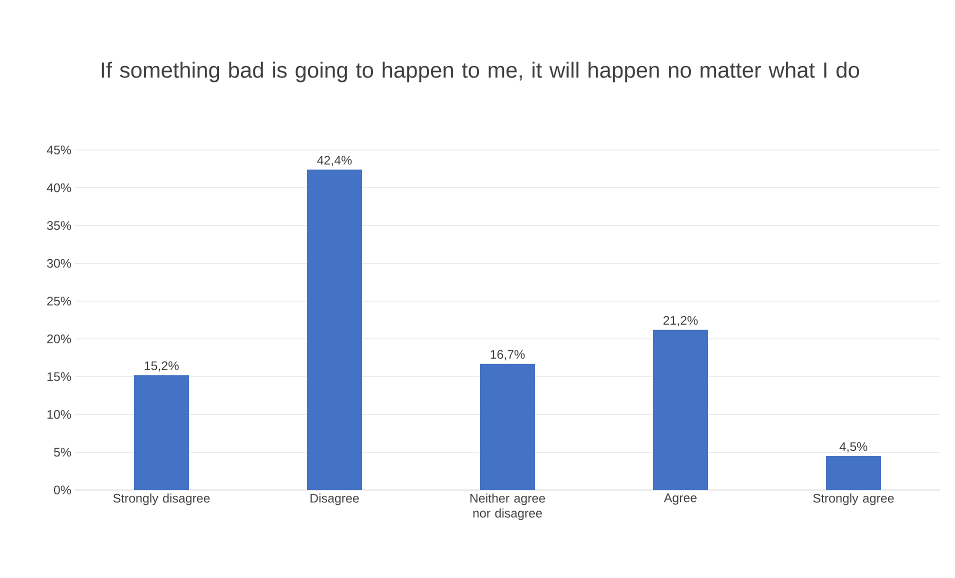 The width and height of the screenshot is (955, 578). What do you see at coordinates (481, 72) in the screenshot?
I see `chart-title: If something bad is going to happen to me, it will happen no matter what I do` at bounding box center [481, 72].